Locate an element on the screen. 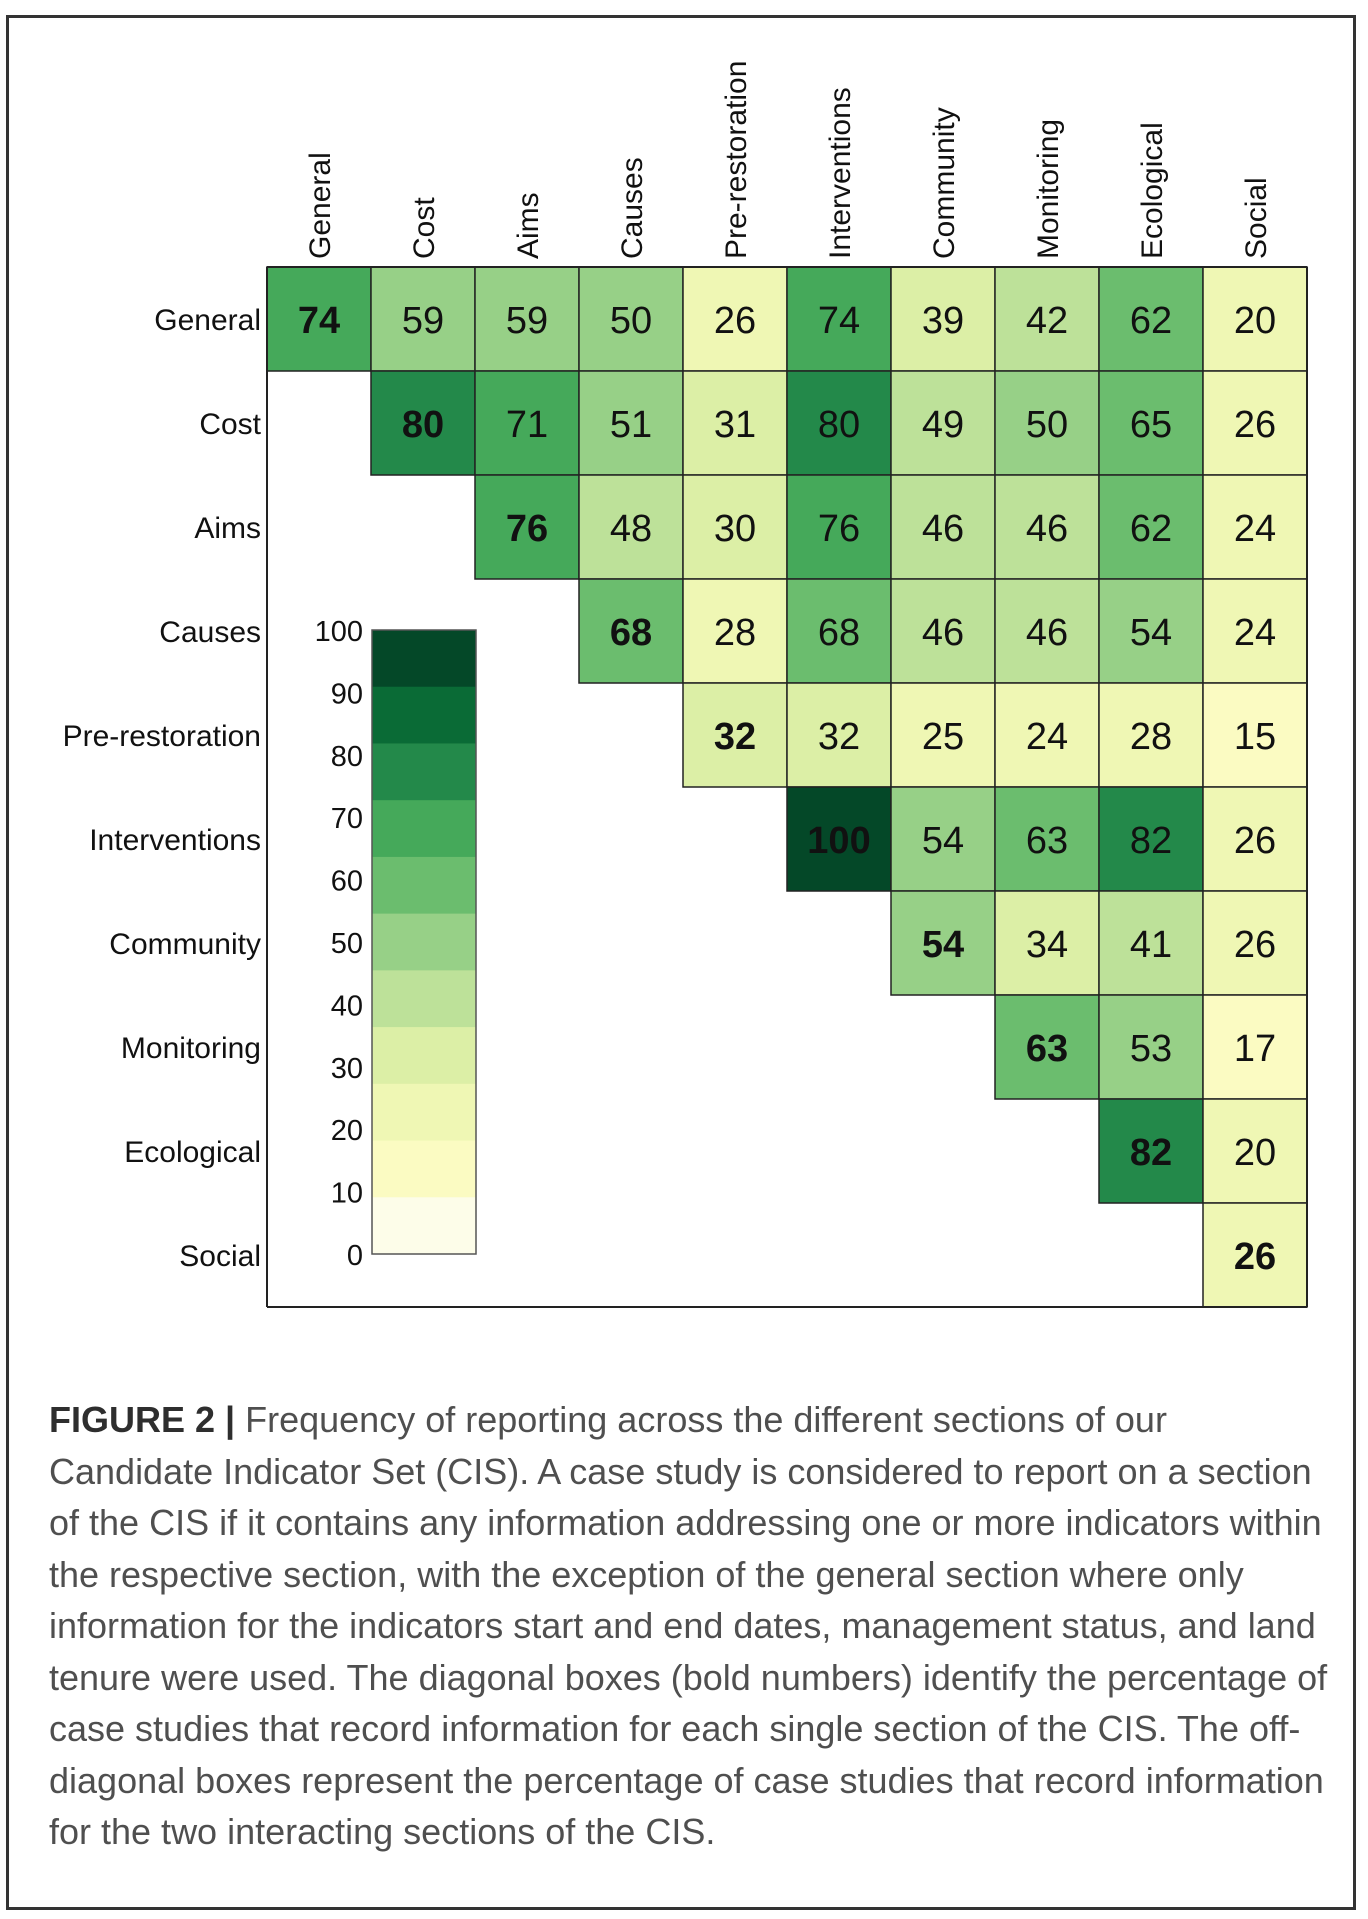  cell-value-label: 51 is located at coordinates (631, 425).